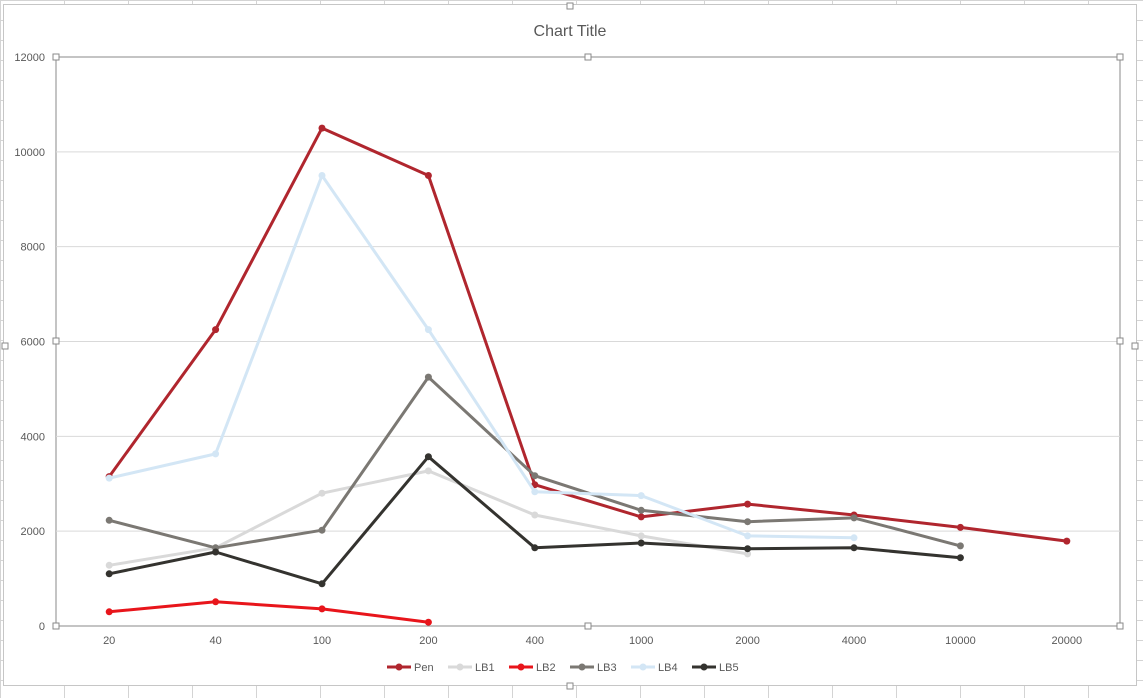 Image resolution: width=1143 pixels, height=698 pixels. Describe the element at coordinates (854, 641) in the screenshot. I see `x-tick-label: 4000` at that location.